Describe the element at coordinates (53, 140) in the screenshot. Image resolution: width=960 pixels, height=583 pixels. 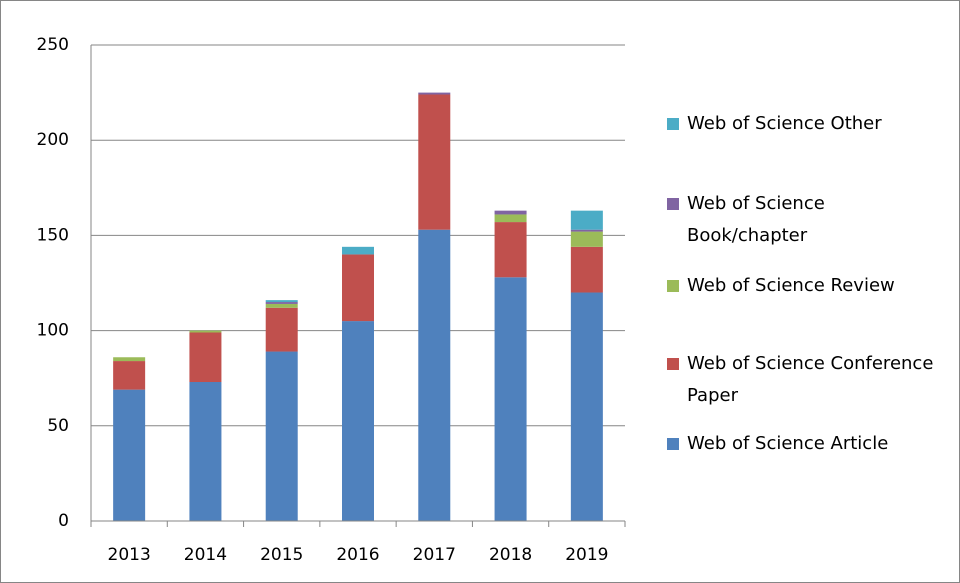
I see `y-tick-label: 200` at that location.